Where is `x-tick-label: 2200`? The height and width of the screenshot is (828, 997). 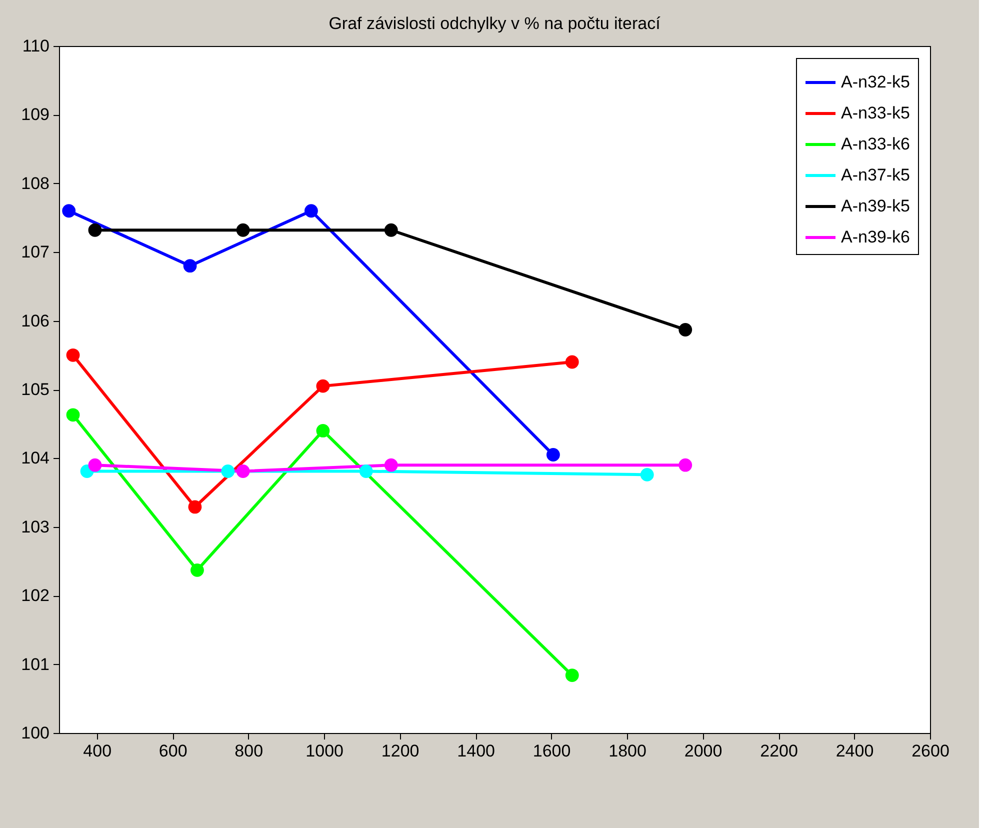
x-tick-label: 2200 is located at coordinates (779, 751).